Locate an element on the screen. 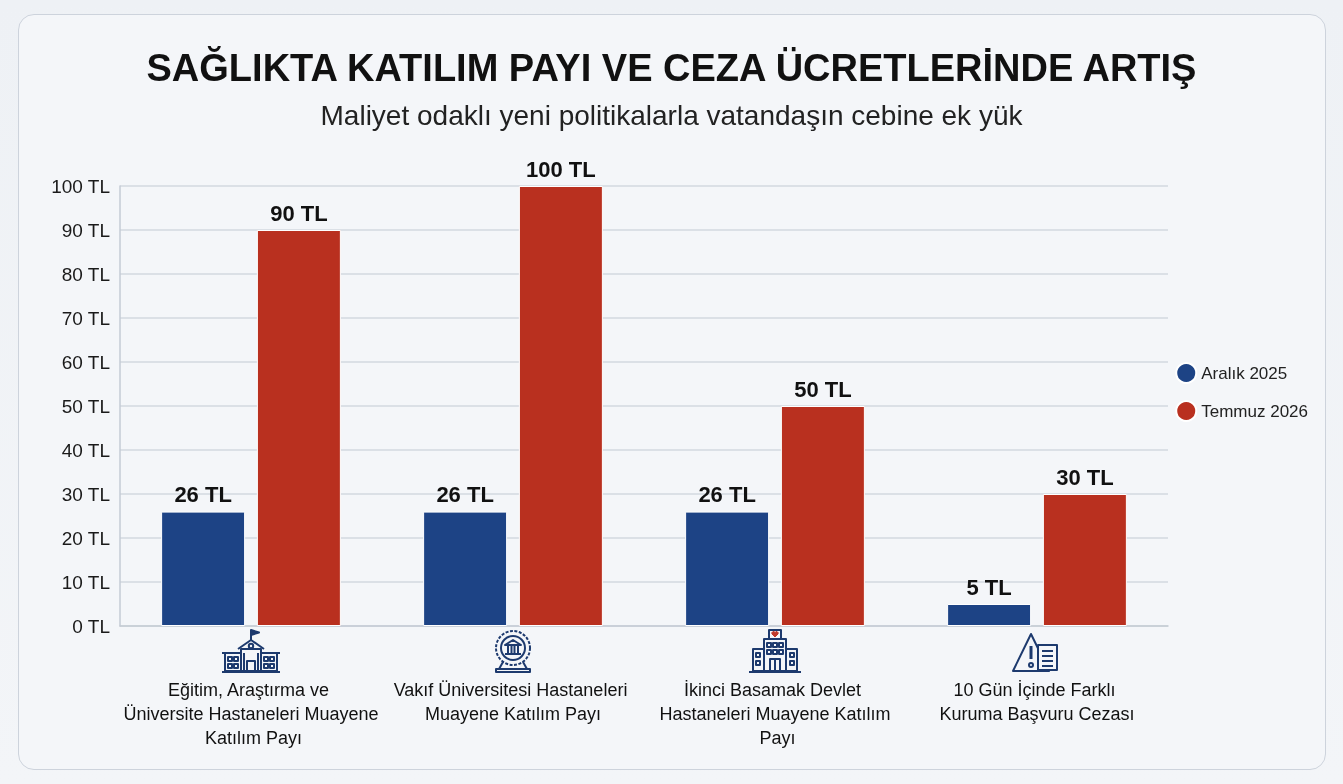 This screenshot has width=1343, height=784. chart-subtitle: Maliyet odaklı yeni politikalarla vatandaşın cebine ek yük is located at coordinates (672, 115).